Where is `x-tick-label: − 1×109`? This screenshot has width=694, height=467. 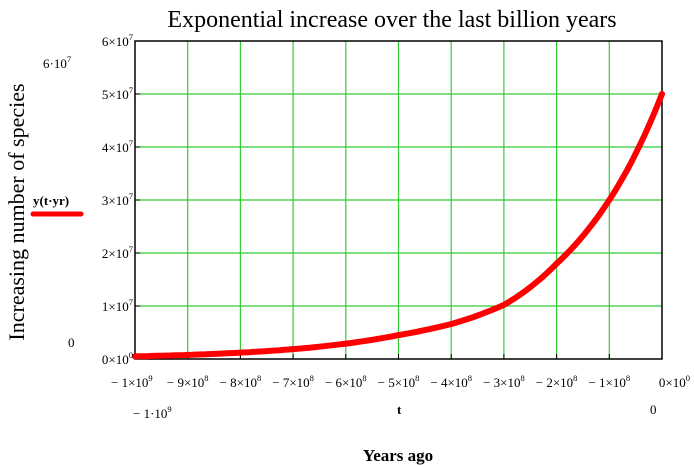
x-tick-label: − 1×109 is located at coordinates (132, 381).